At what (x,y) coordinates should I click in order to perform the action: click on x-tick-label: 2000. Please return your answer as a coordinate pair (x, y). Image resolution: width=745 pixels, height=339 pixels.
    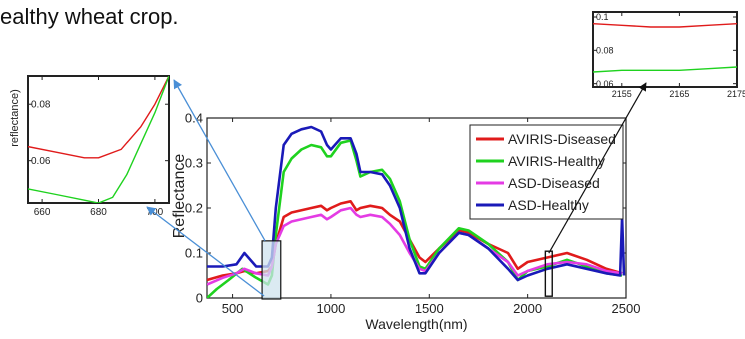
    Looking at the image, I should click on (527, 308).